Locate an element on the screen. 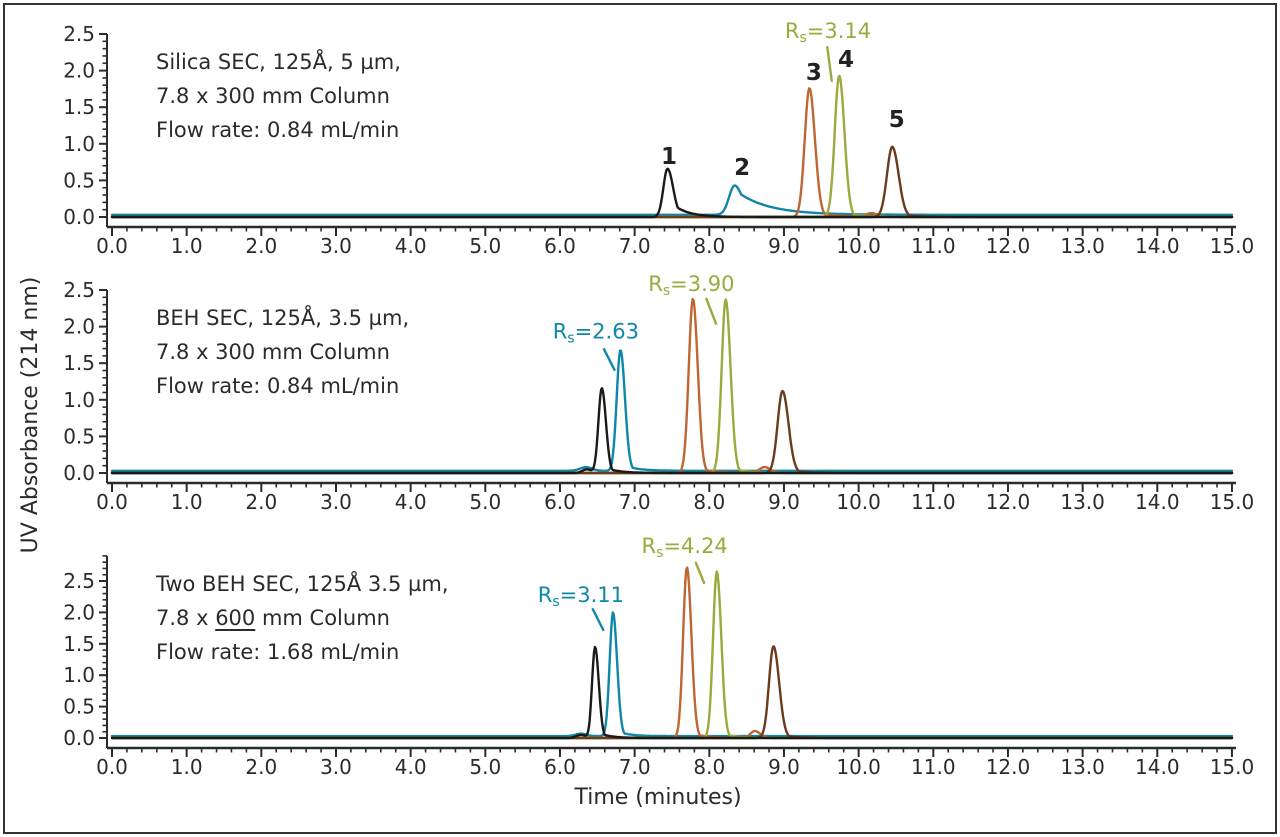 Image resolution: width=1280 pixels, height=837 pixels. peak-number-label: 1 is located at coordinates (669, 157).